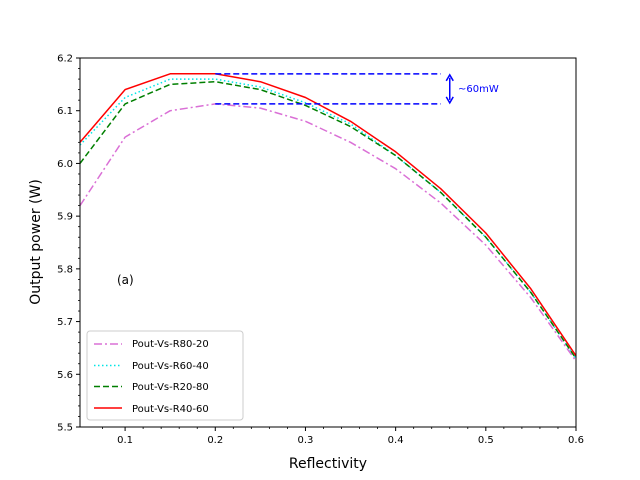  Describe the element at coordinates (486, 440) in the screenshot. I see `x-tick-label: 0.5` at that location.